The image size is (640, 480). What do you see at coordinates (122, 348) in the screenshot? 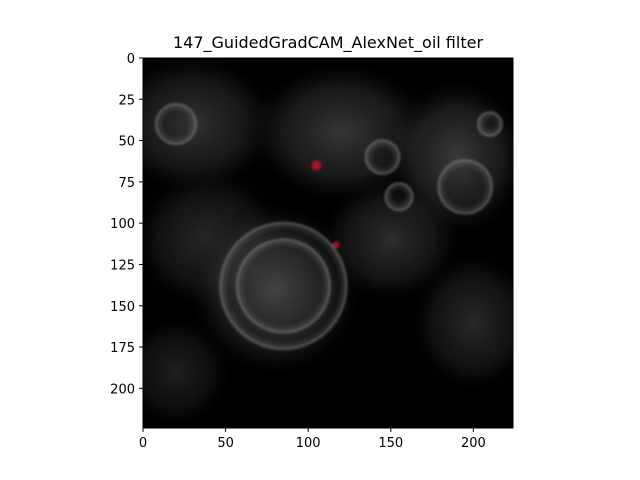
I see `y-tick-label: 175` at bounding box center [122, 348].